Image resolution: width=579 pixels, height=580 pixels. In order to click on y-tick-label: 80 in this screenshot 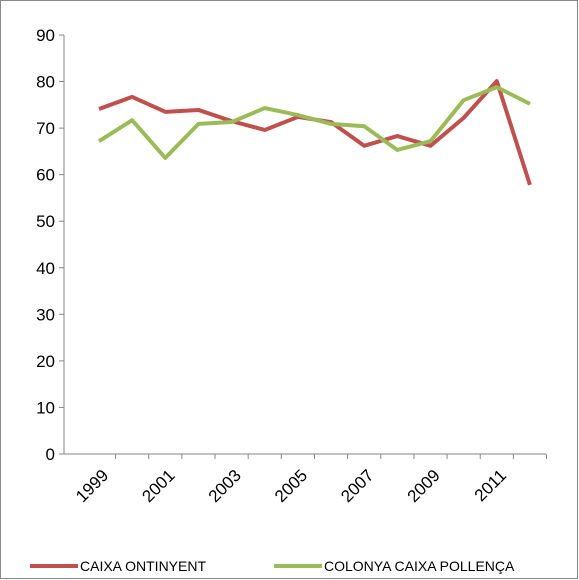, I will do `click(45, 82)`.